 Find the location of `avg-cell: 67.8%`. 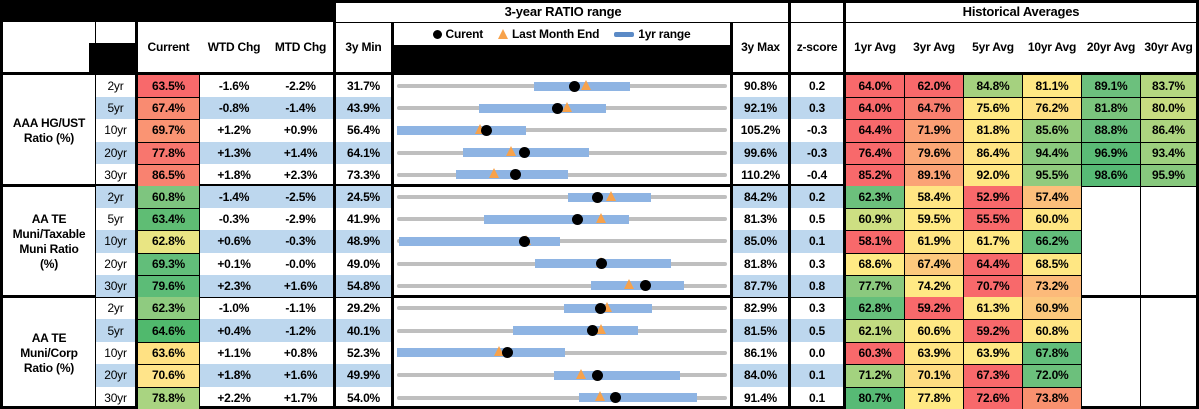

avg-cell: 67.8% is located at coordinates (1052, 353).